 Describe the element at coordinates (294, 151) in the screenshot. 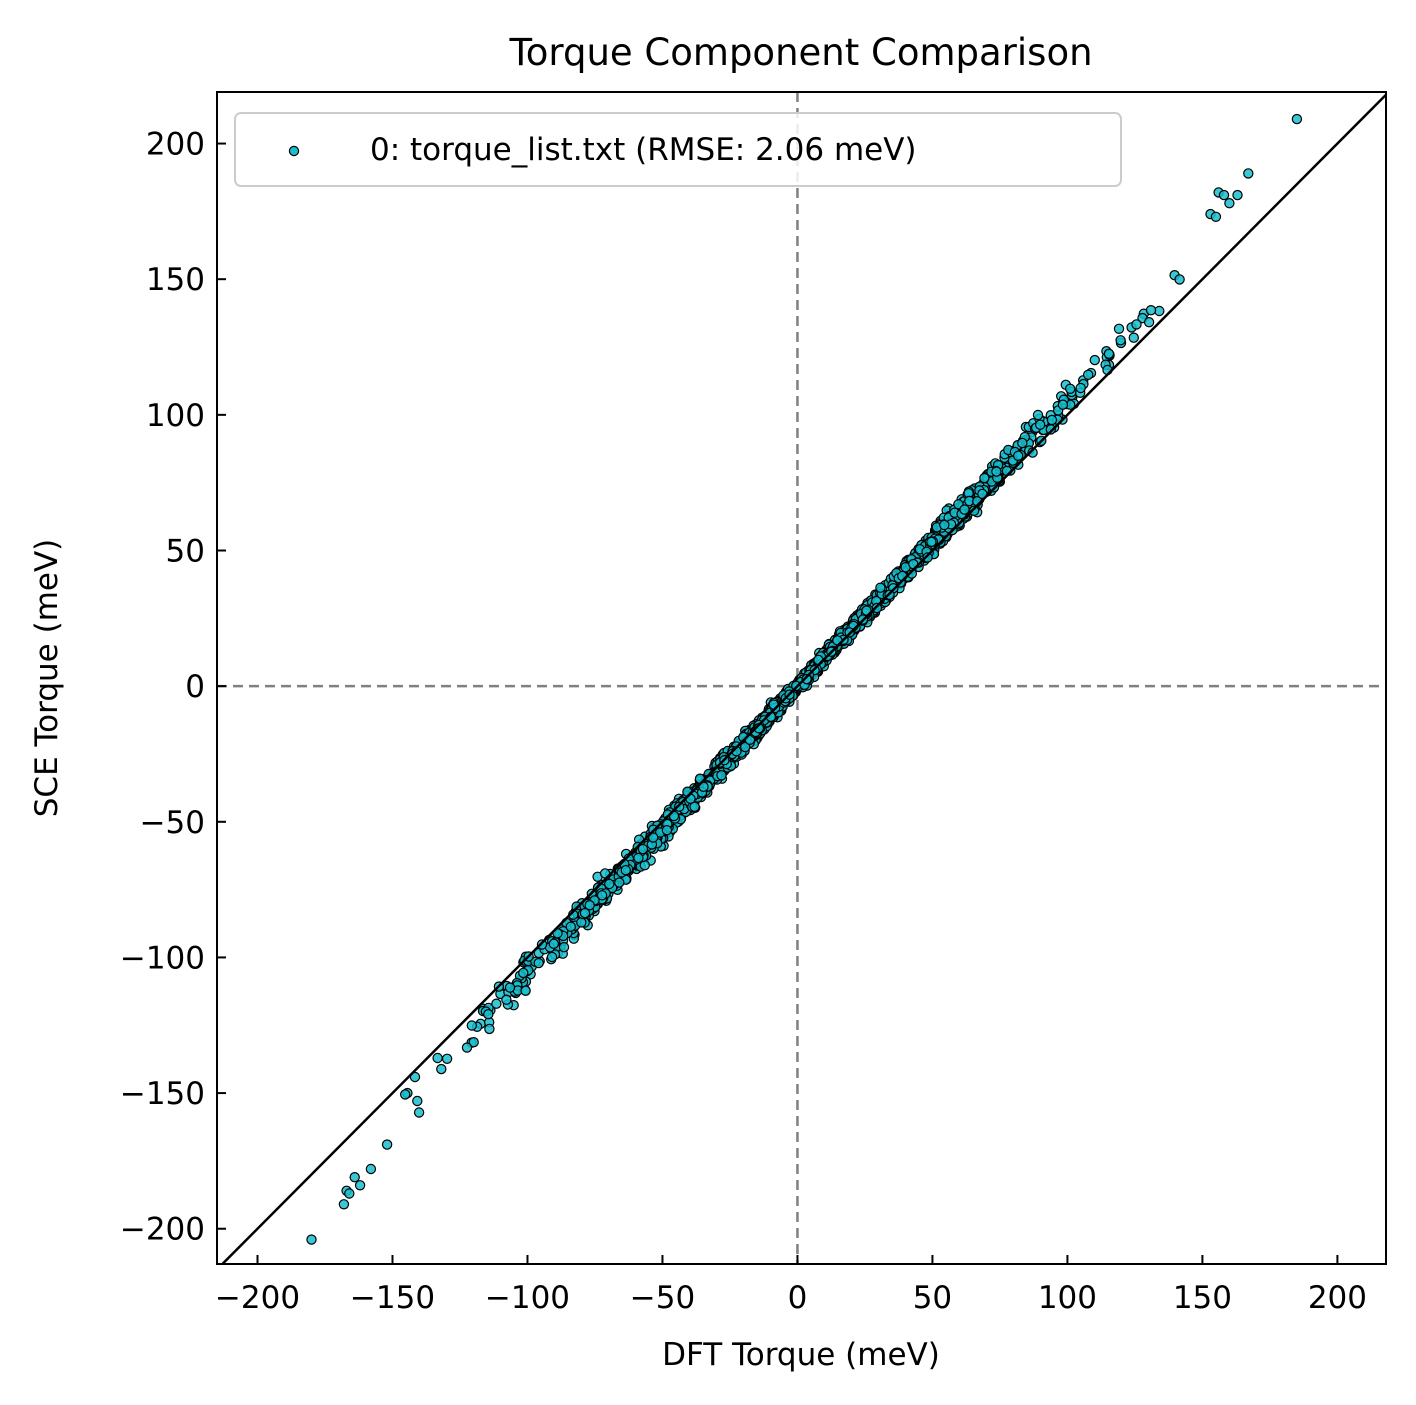

I see `legend-marker` at that location.